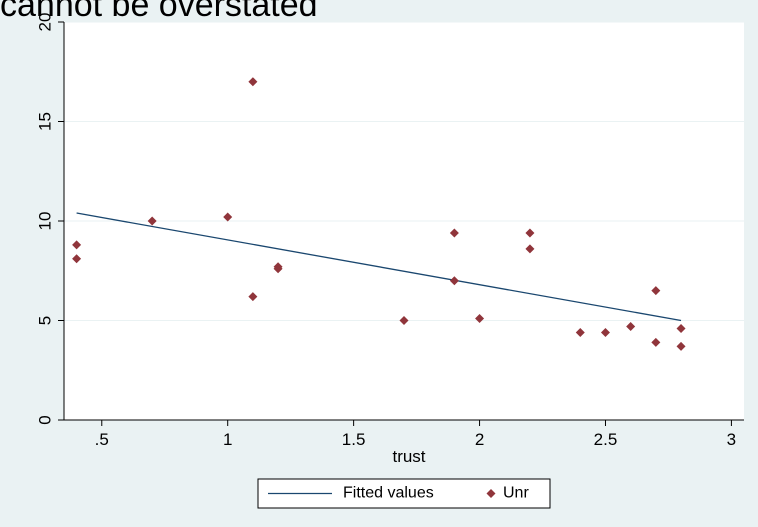 The image size is (758, 527). What do you see at coordinates (388, 493) in the screenshot?
I see `legend-label-fitted: Fitted values` at bounding box center [388, 493].